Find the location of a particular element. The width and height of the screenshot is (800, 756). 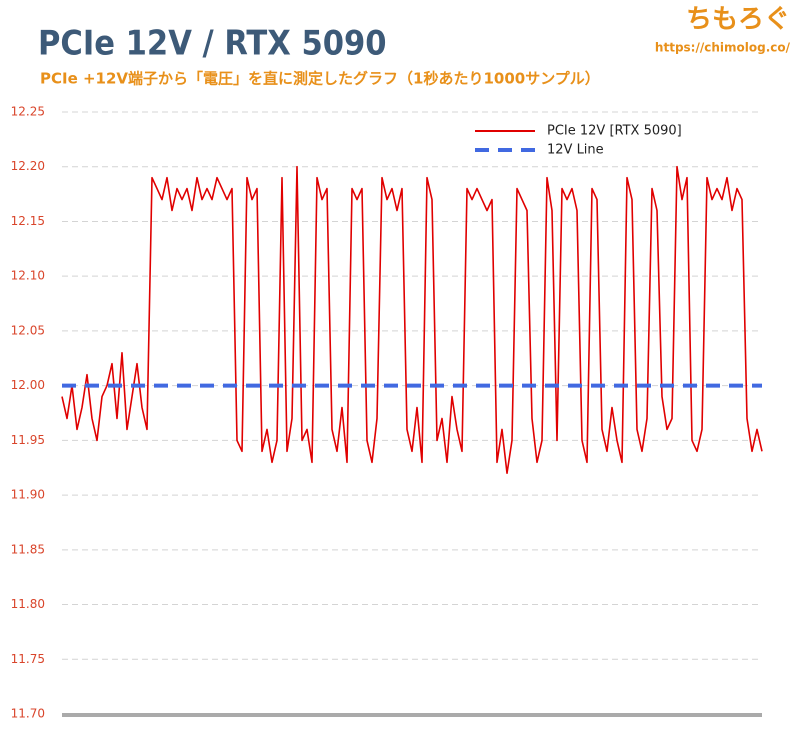

chart-title: PCIe 12V / RTX 5090 is located at coordinates (212, 44).